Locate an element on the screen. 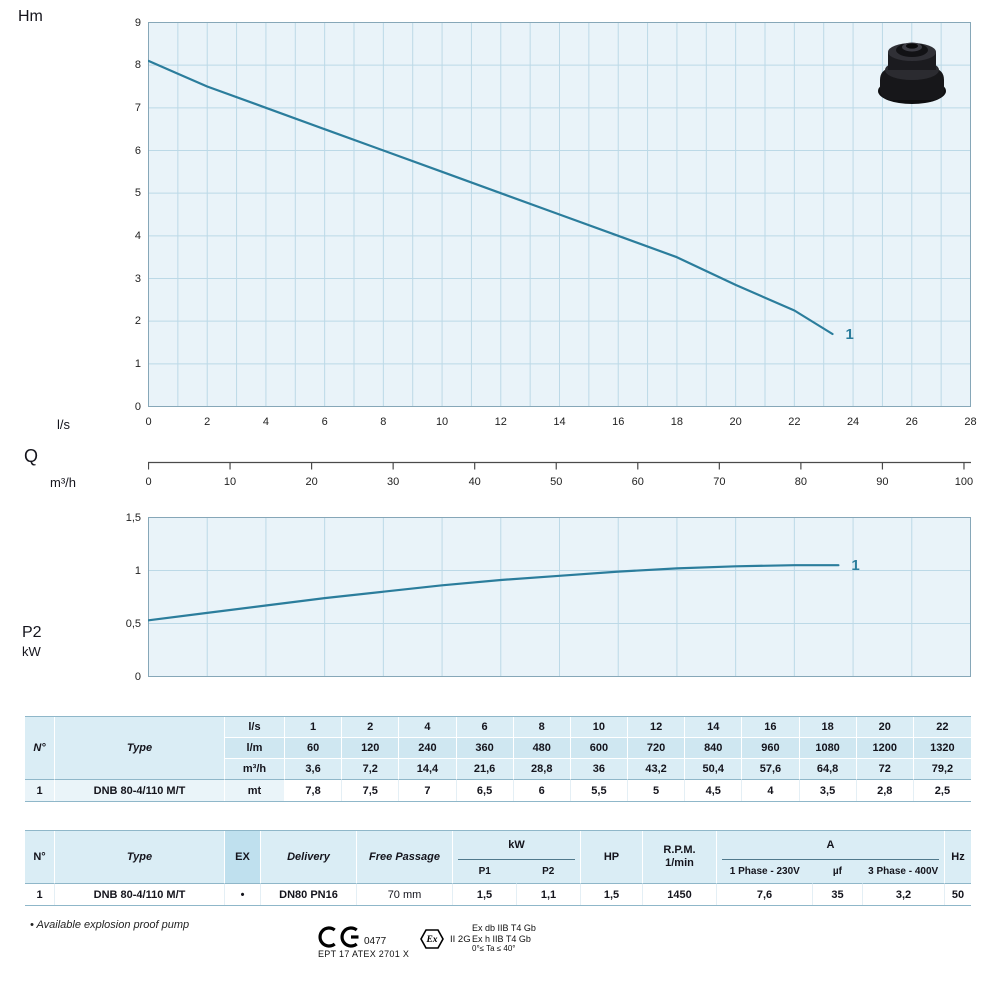  elec-header-p2: P2 is located at coordinates (548, 871).